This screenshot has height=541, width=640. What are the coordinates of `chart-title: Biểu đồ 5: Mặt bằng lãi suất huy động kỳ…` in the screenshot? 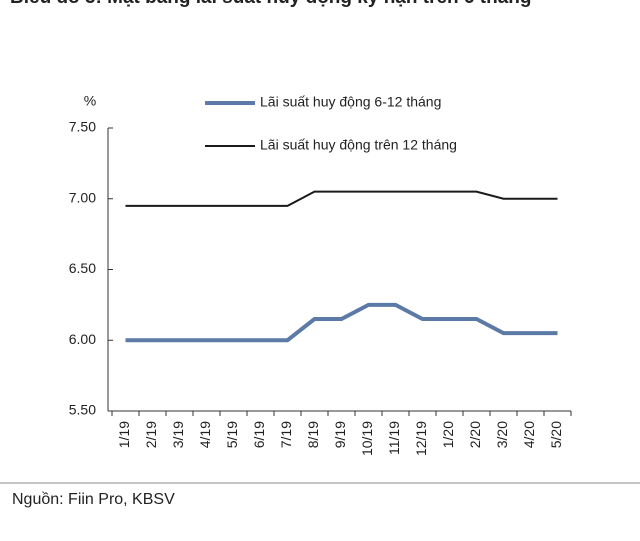 It's located at (271, 4).